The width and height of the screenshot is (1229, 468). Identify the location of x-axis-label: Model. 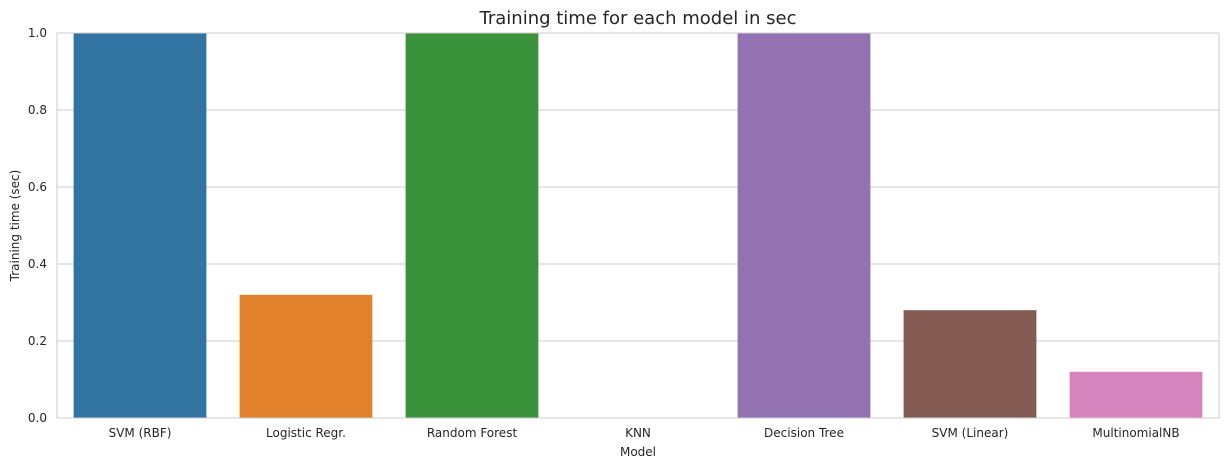
(638, 452).